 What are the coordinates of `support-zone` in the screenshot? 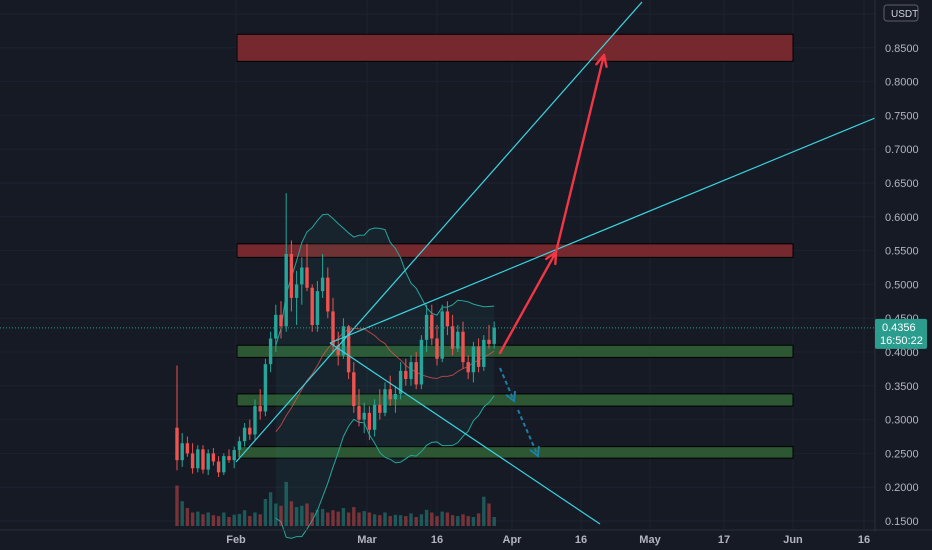 It's located at (515, 351).